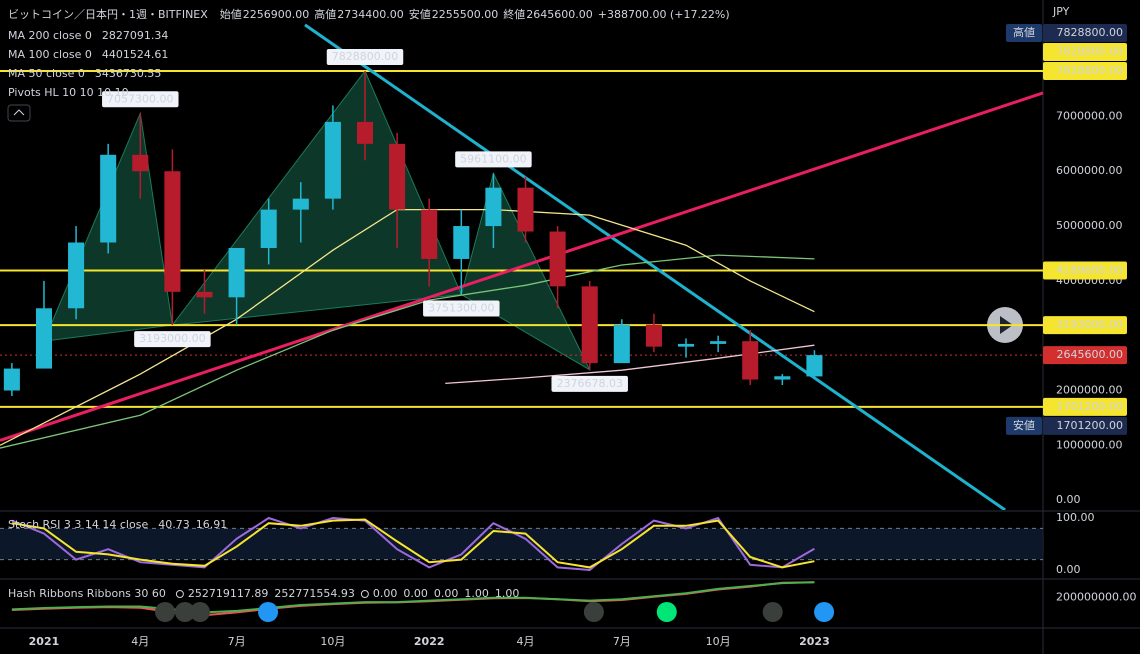 The image size is (1140, 654). What do you see at coordinates (1089, 444) in the screenshot?
I see `y-tick-label: 1000000.00` at bounding box center [1089, 444].